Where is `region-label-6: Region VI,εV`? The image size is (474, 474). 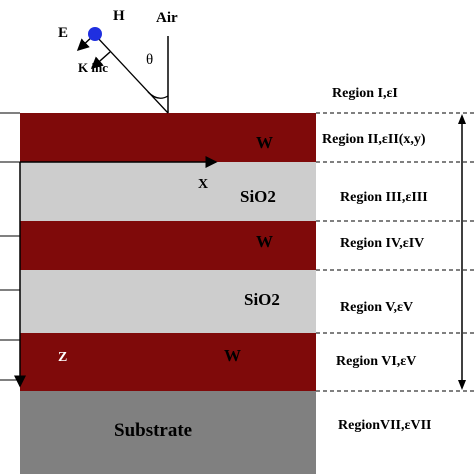
region-label-6: Region VI,εV is located at coordinates (376, 361).